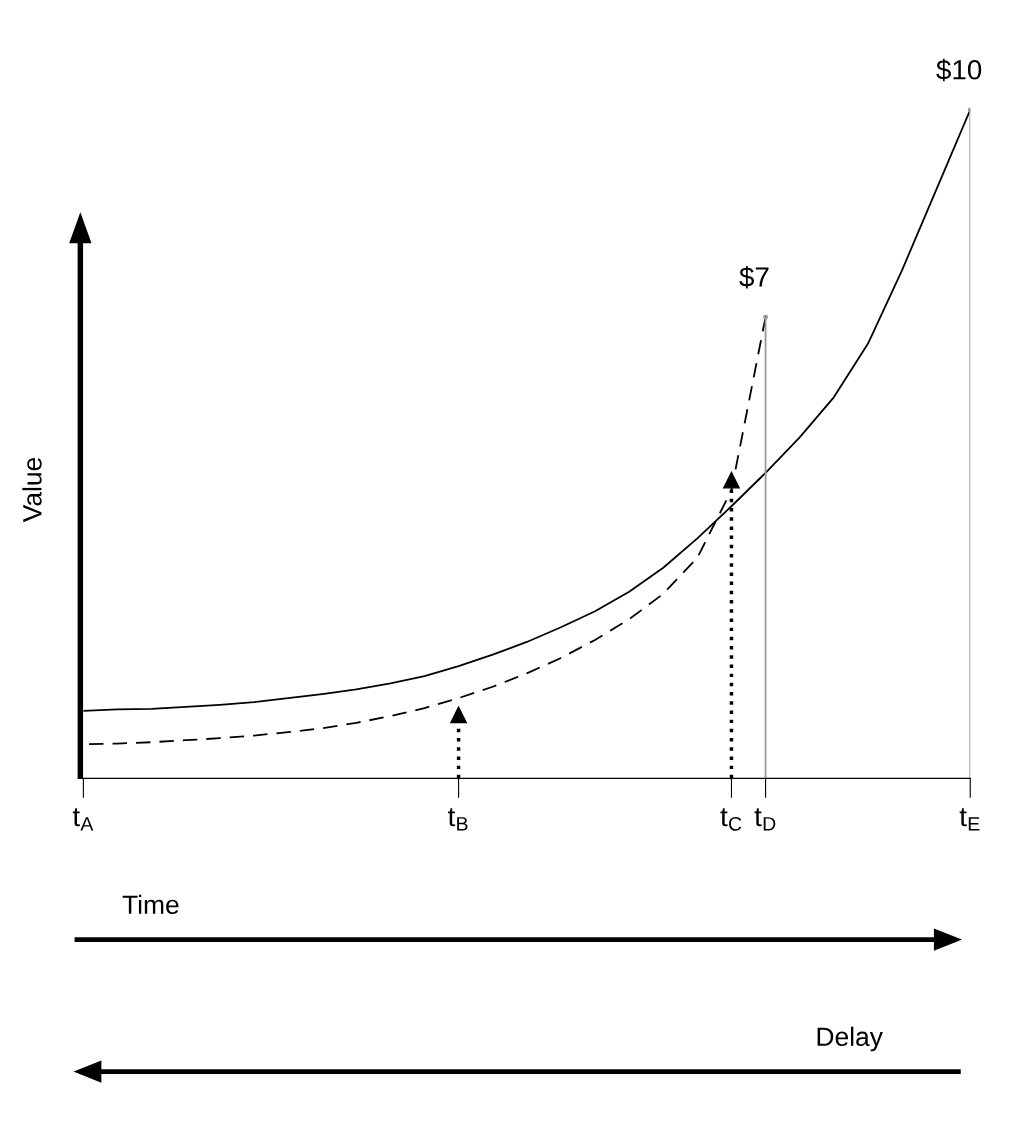 Image resolution: width=1017 pixels, height=1128 pixels. What do you see at coordinates (458, 819) in the screenshot?
I see `x-tick-label: t$_{B}$` at bounding box center [458, 819].